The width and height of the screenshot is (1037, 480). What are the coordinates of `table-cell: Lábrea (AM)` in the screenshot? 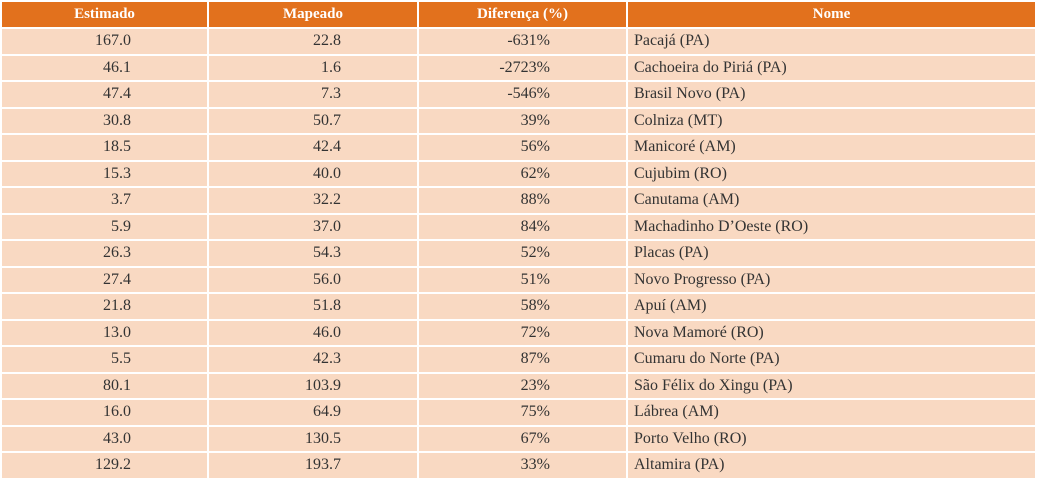 It's located at (831, 412).